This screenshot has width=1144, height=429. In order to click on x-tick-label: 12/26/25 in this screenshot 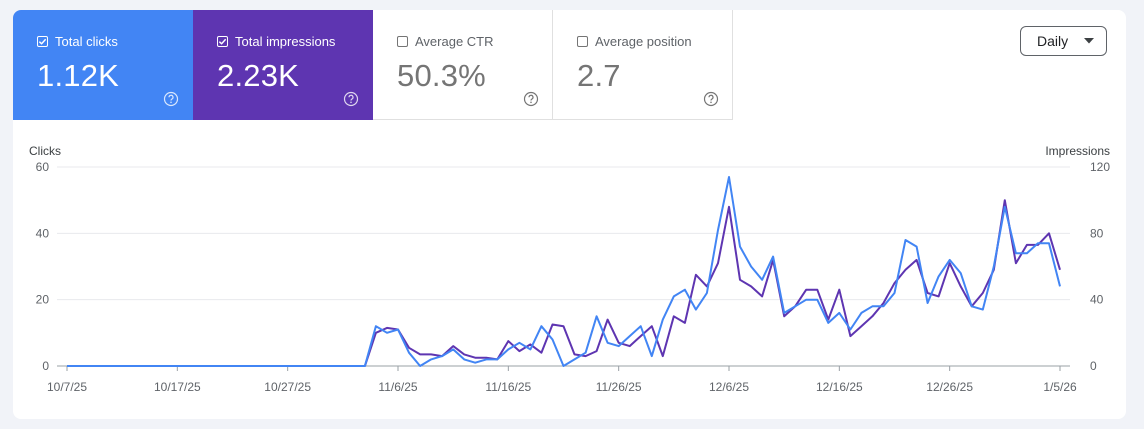, I will do `click(949, 387)`.